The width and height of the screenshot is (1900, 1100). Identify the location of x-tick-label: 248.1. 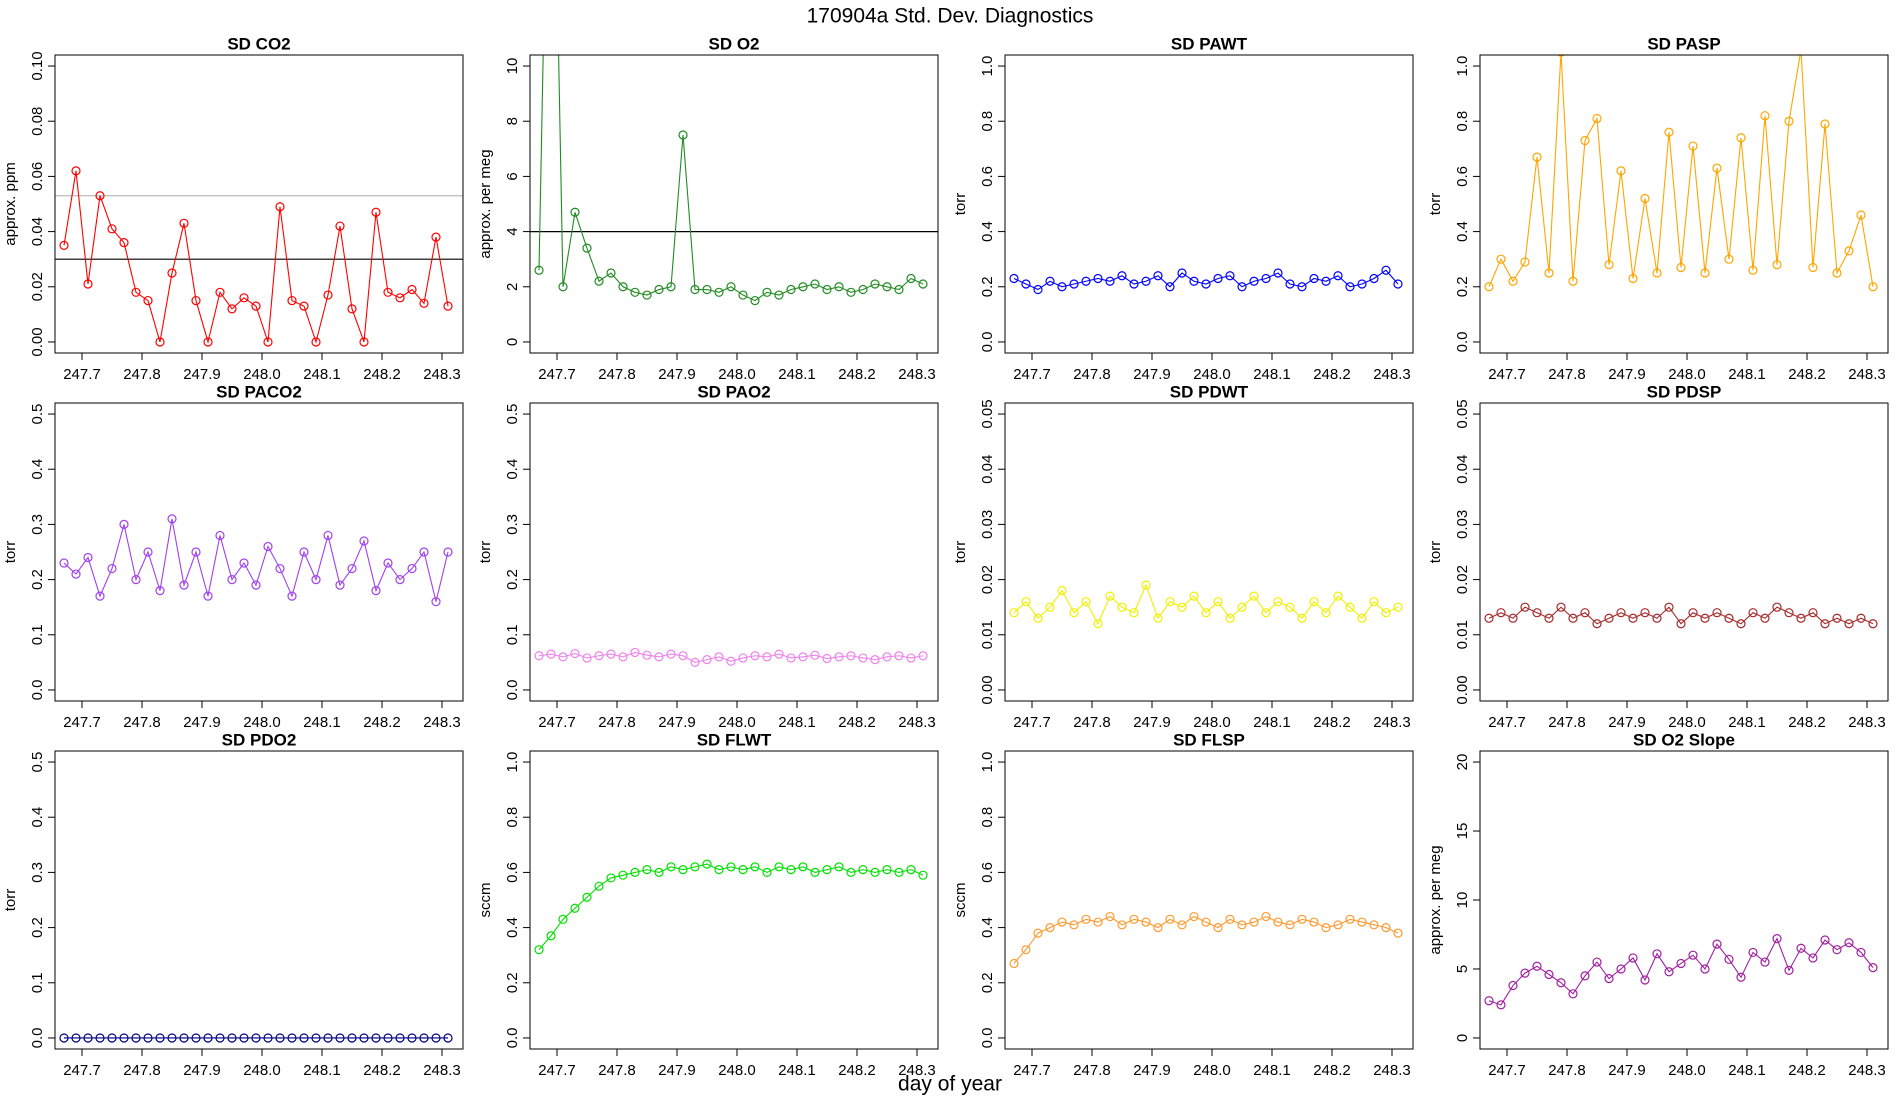
(322, 722).